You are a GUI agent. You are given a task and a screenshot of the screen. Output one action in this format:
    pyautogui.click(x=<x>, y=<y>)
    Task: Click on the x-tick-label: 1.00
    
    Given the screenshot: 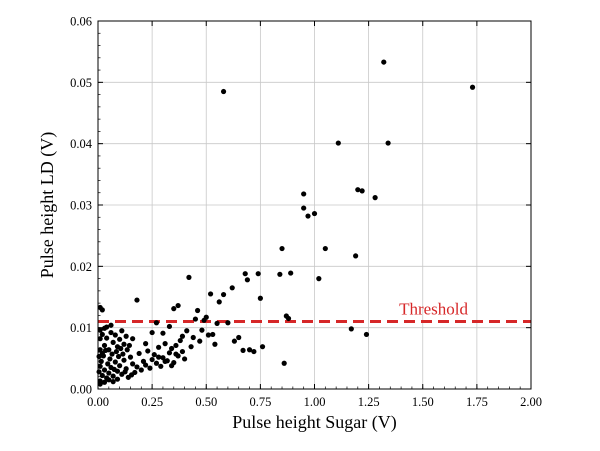 What is the action you would take?
    pyautogui.click(x=315, y=402)
    